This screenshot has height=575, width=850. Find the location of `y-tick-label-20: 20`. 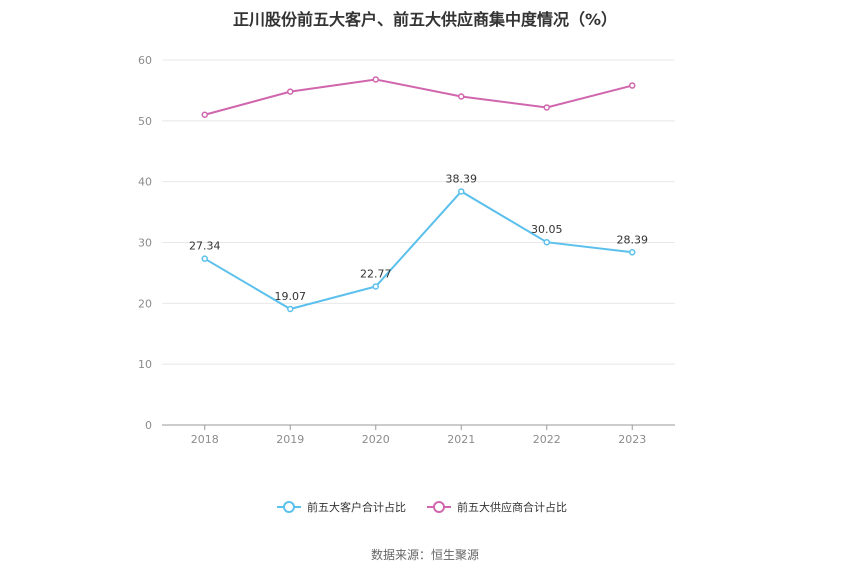

y-tick-label-20: 20 is located at coordinates (145, 303).